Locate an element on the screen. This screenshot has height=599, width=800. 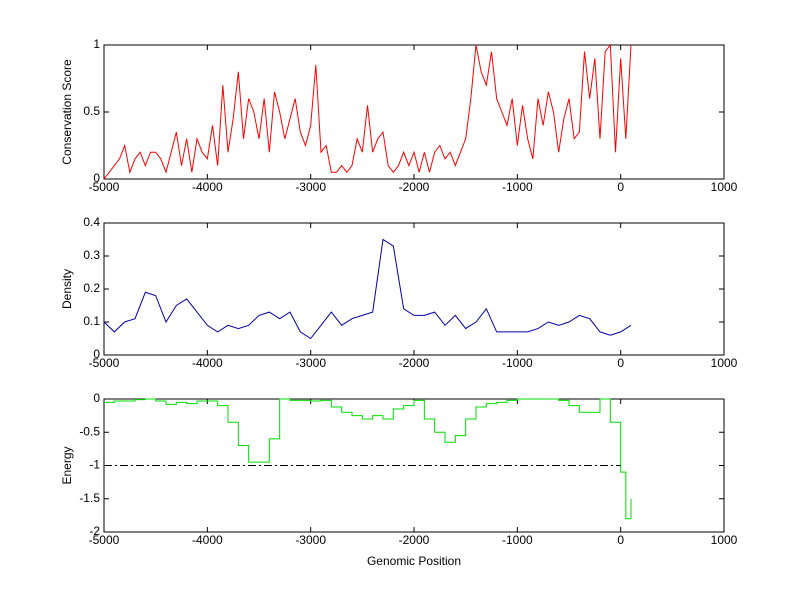
y-tick-label: 0.4 is located at coordinates (91, 222).